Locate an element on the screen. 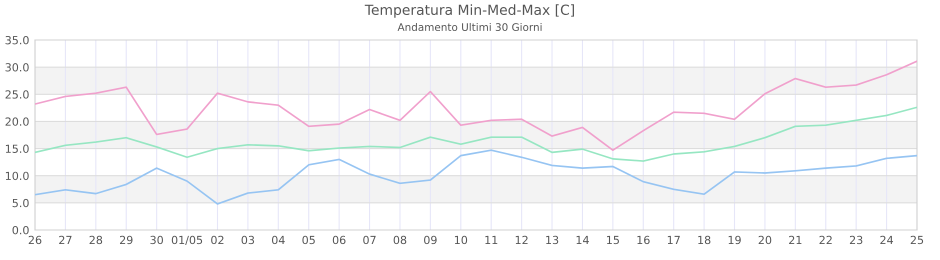  y-tick-label: 20.0 is located at coordinates (17, 121).